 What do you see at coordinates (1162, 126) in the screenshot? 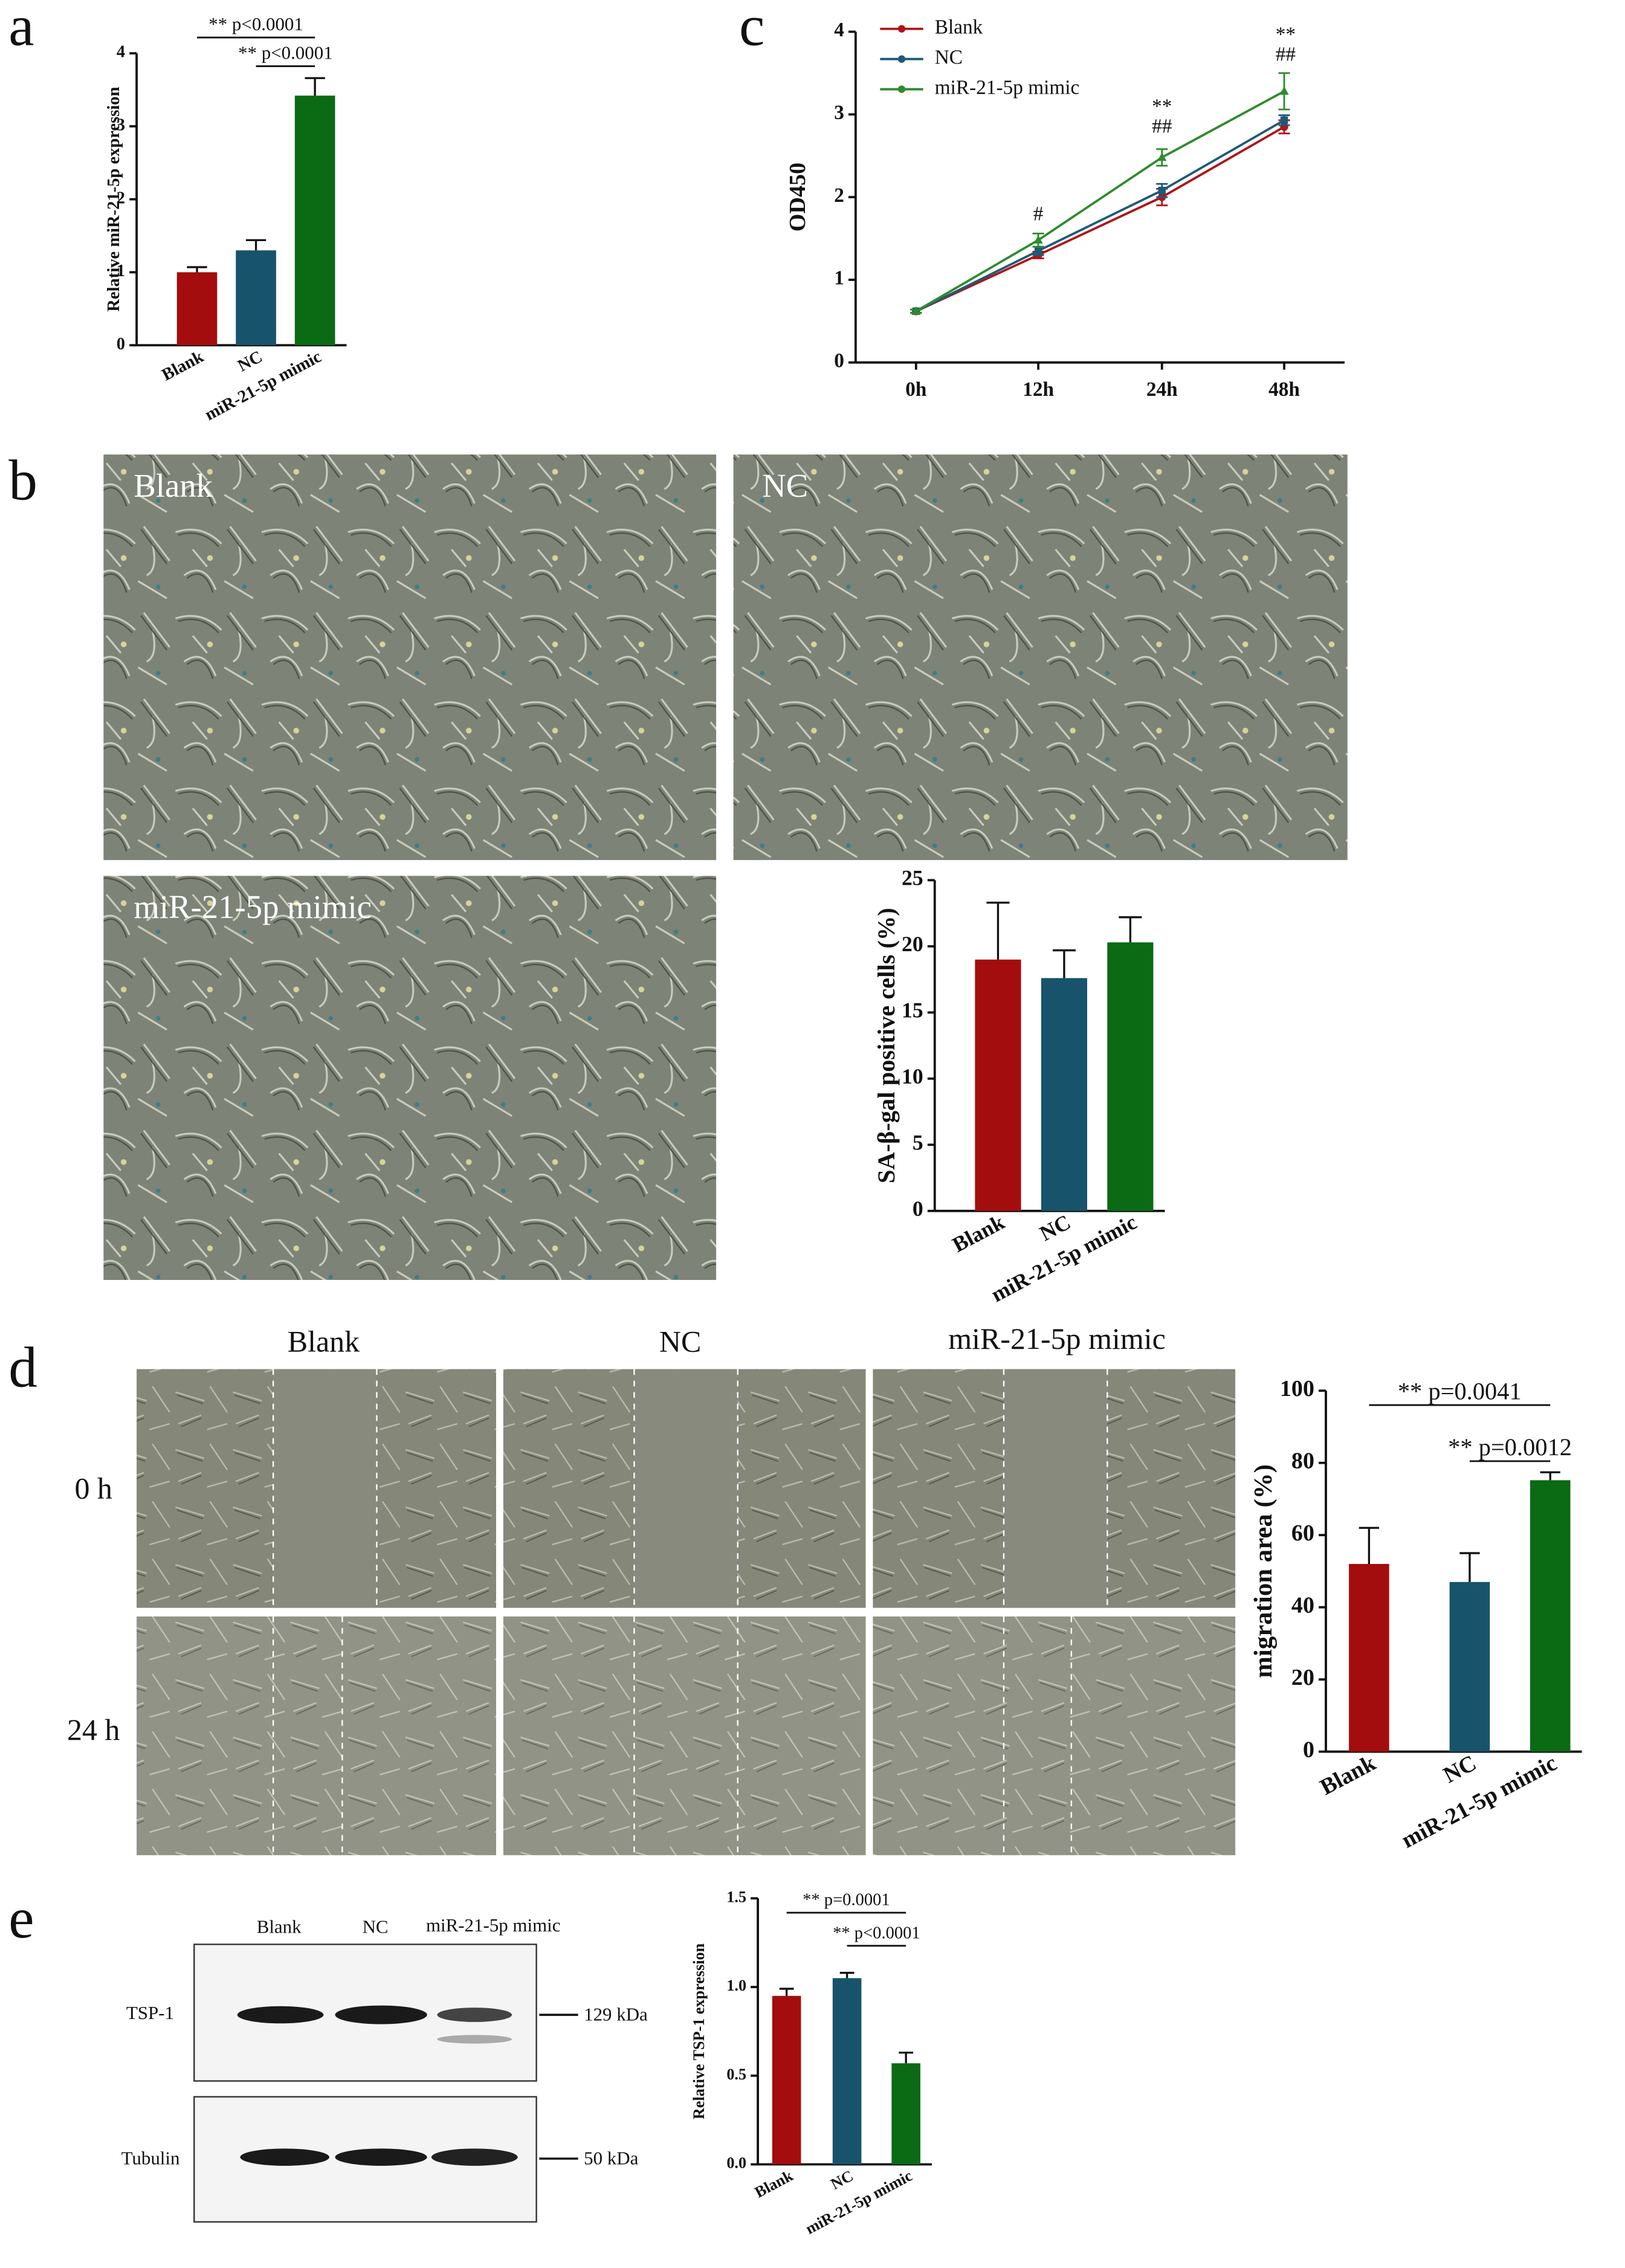
I see `significance-label: ##` at bounding box center [1162, 126].